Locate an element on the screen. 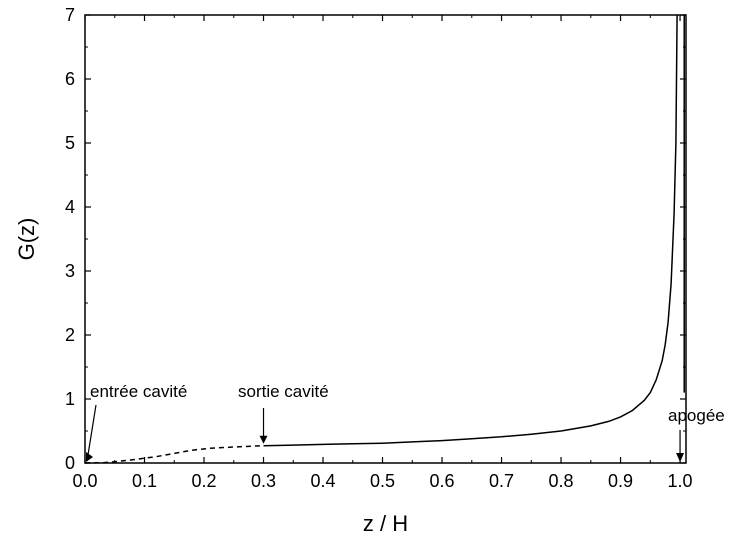 The height and width of the screenshot is (536, 741). x-tick-label: 0.1 is located at coordinates (144, 481).